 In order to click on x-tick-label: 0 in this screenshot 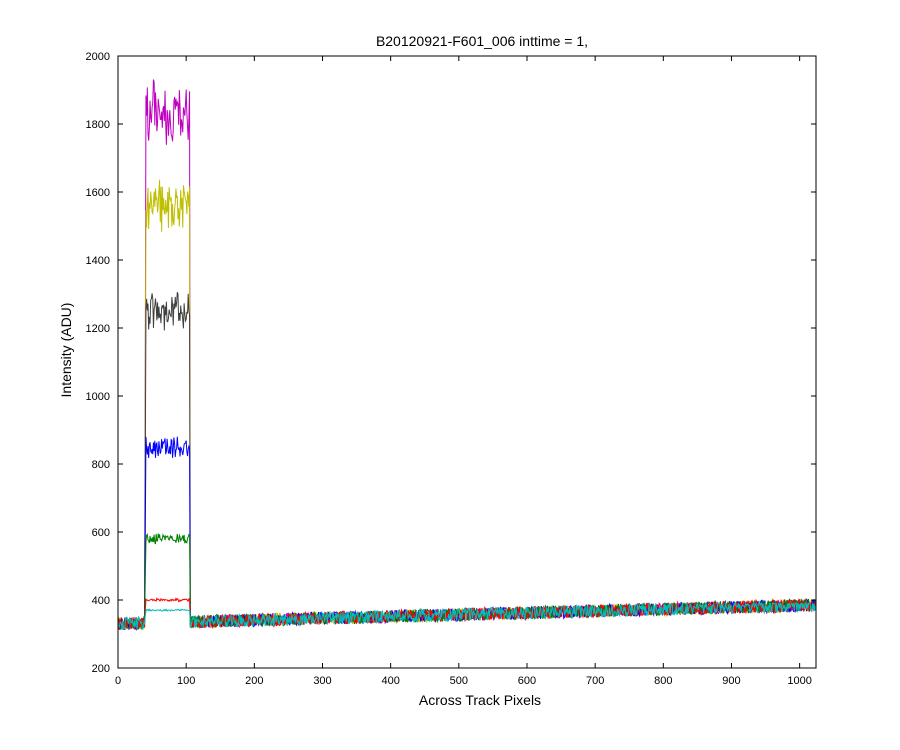, I will do `click(118, 681)`.